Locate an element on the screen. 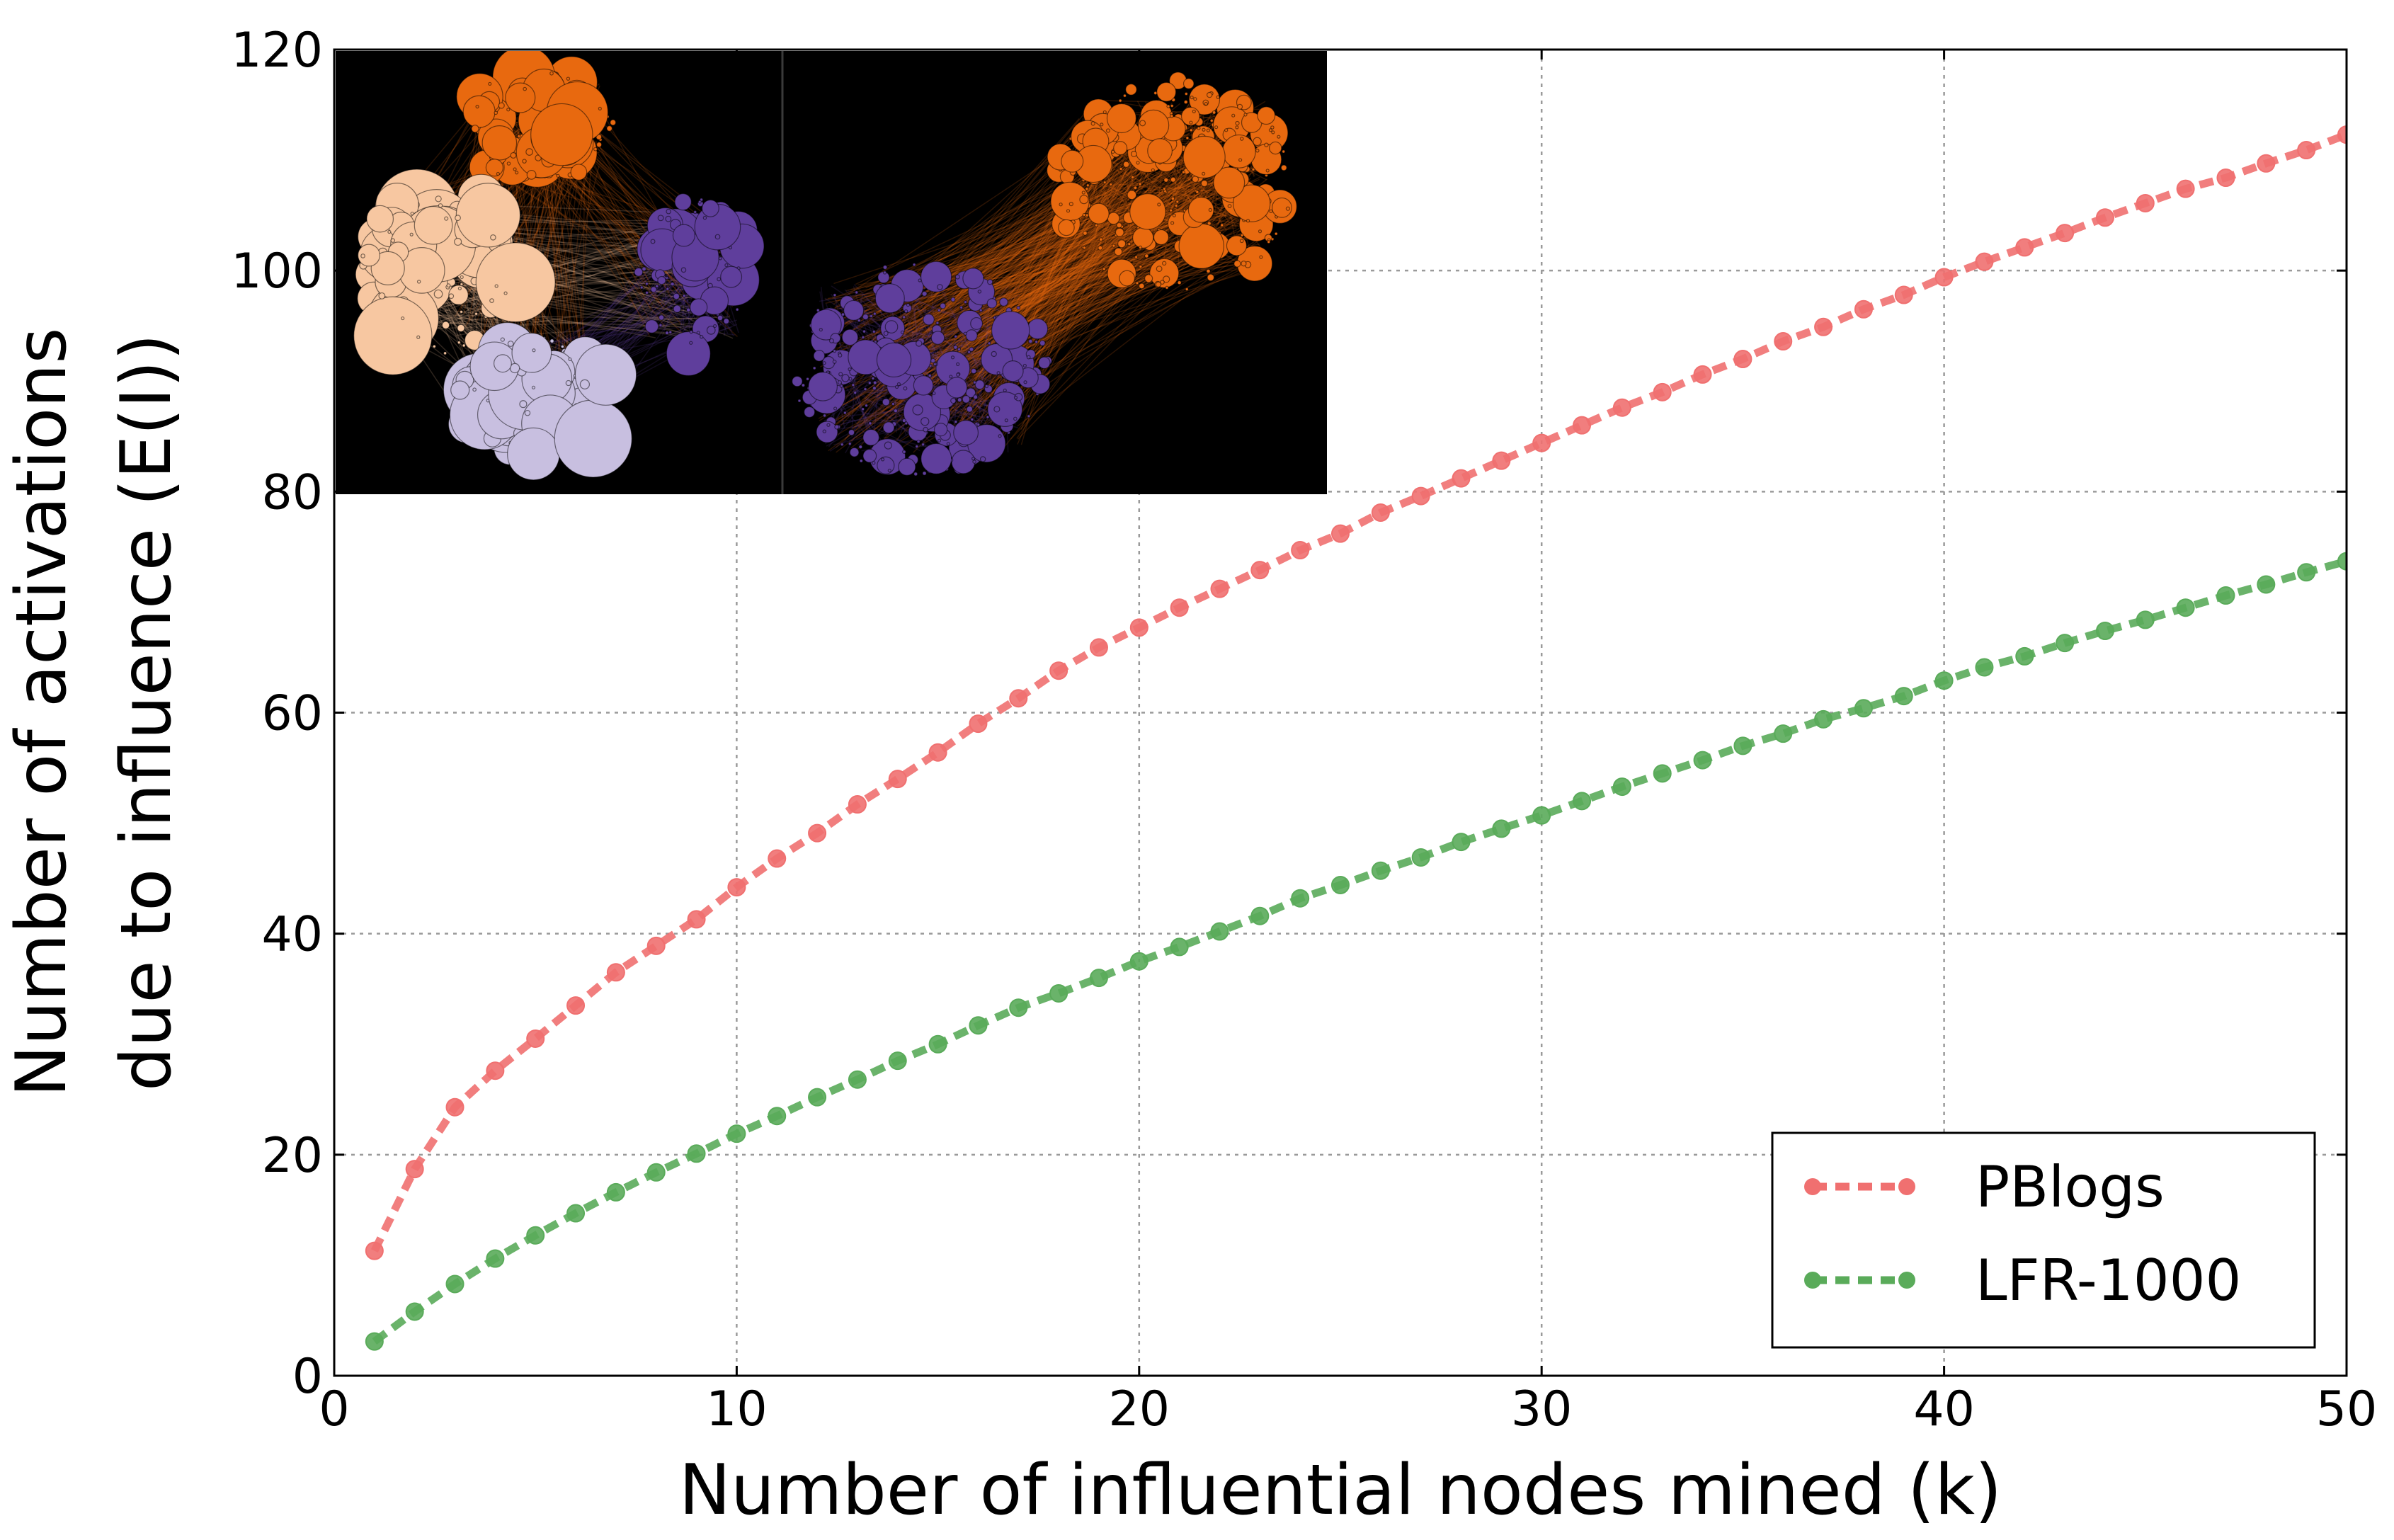  pblogs-network-icon is located at coordinates (559, 266).